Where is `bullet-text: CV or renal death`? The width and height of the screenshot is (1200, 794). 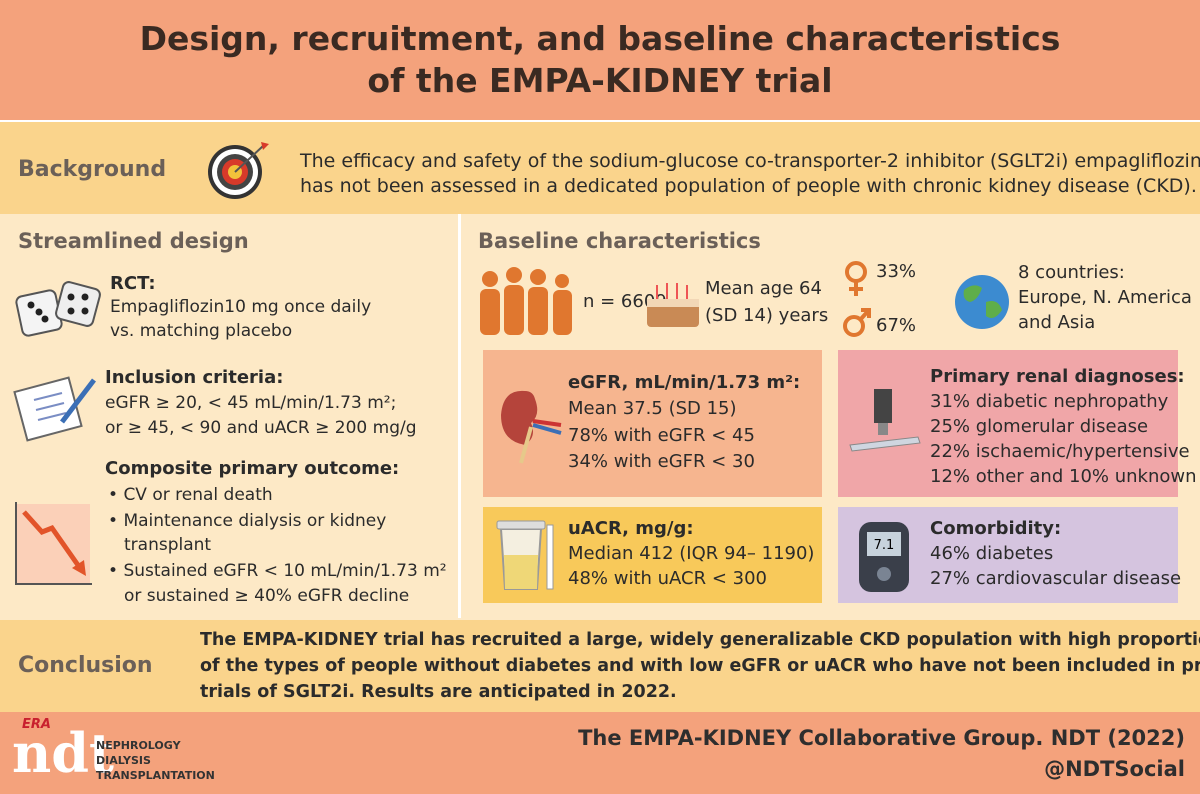
bullet-text: CV or renal death is located at coordinates (198, 495).